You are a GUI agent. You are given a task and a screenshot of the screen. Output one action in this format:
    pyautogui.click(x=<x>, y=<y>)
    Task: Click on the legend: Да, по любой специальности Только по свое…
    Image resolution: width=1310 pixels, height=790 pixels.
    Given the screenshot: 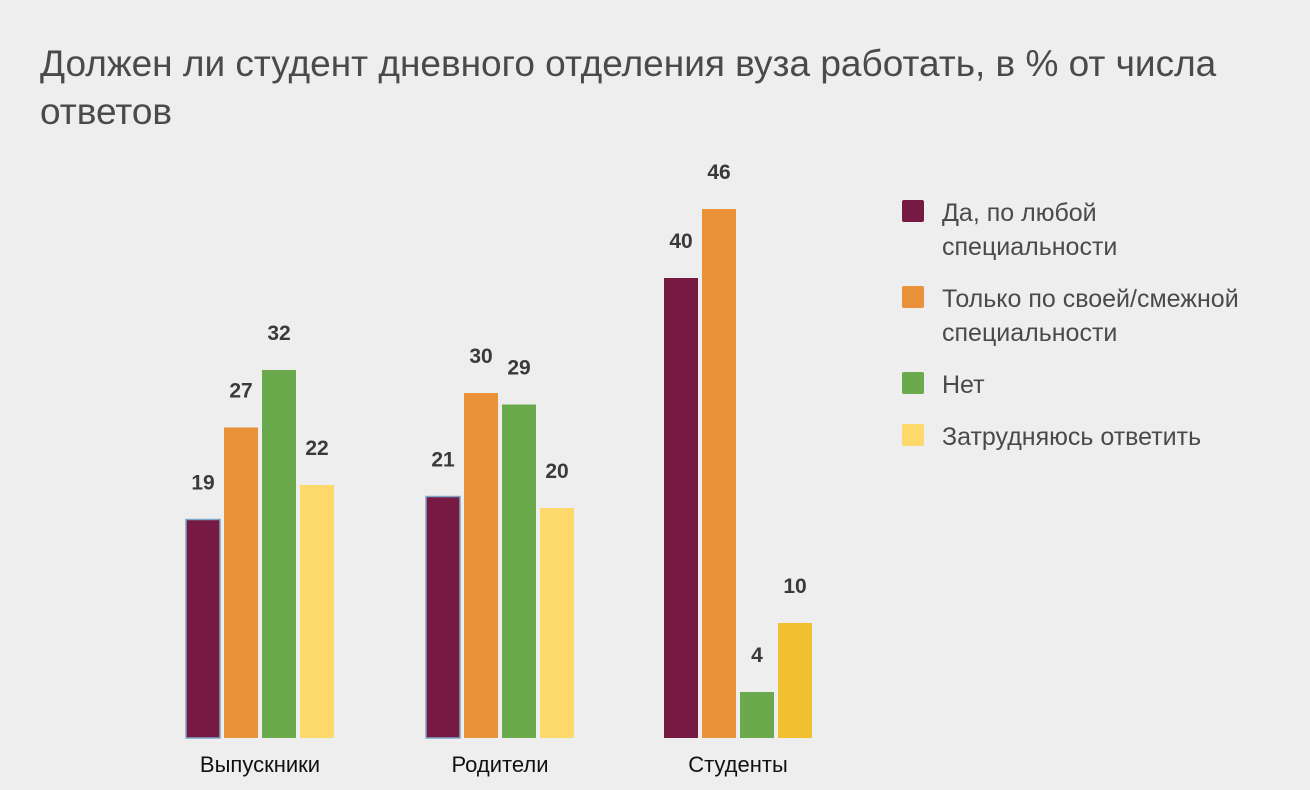 What is the action you would take?
    pyautogui.click(x=1082, y=334)
    